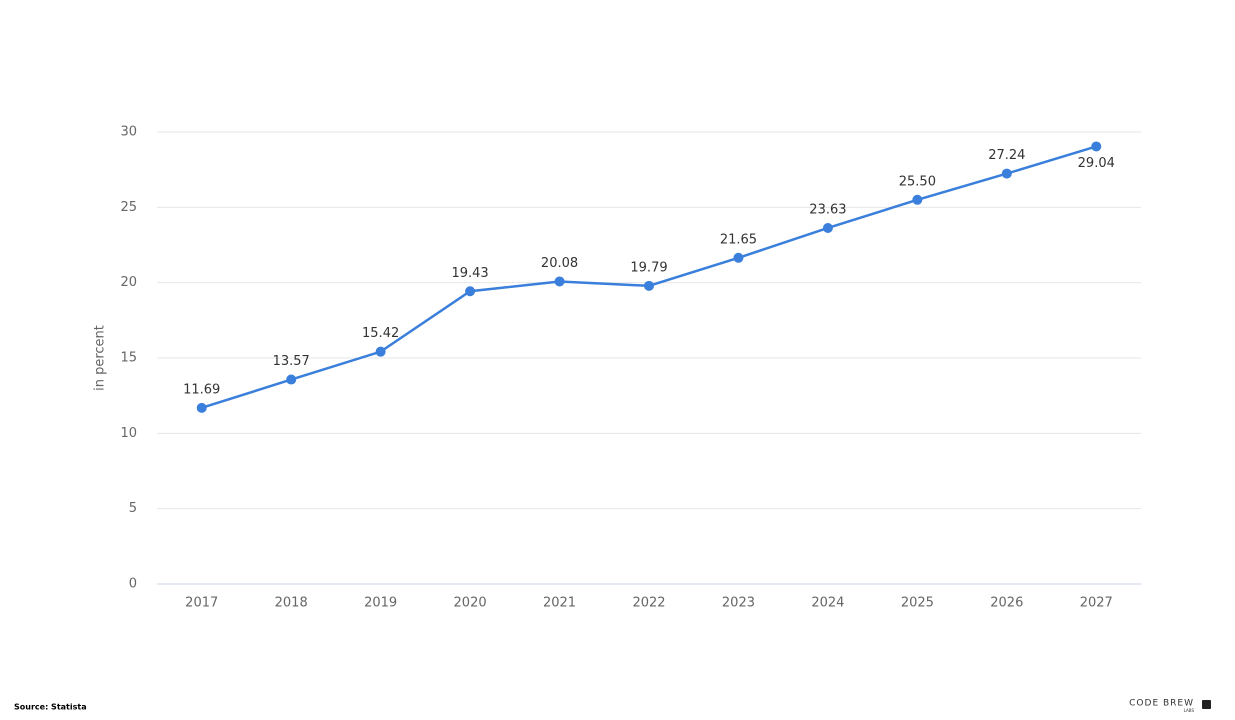 The height and width of the screenshot is (720, 1235). Describe the element at coordinates (133, 508) in the screenshot. I see `y-tick-label: 5` at that location.